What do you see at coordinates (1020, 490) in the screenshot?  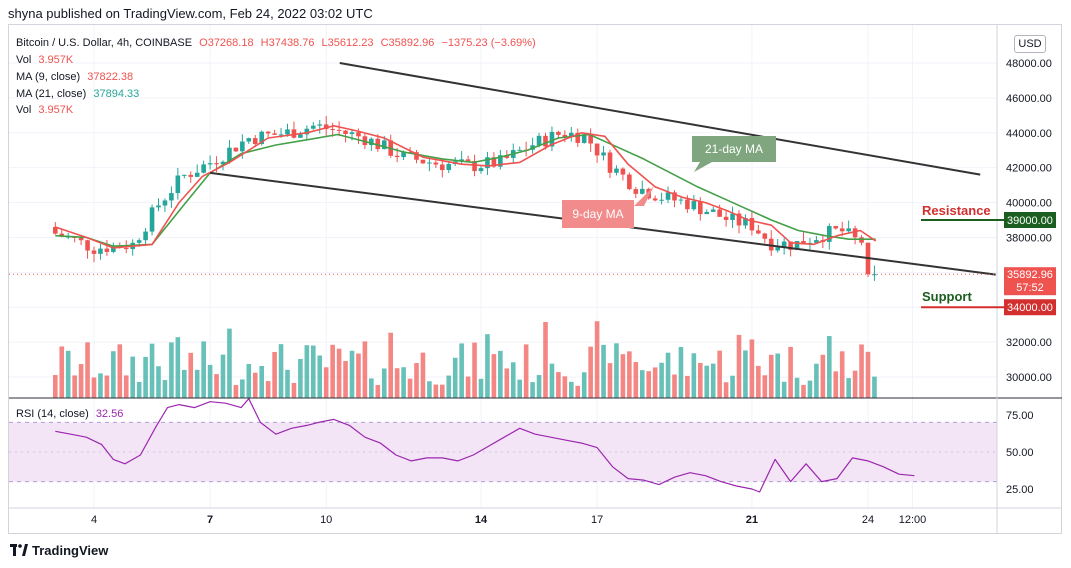 I see `rsi-tick-label: 25.00` at bounding box center [1020, 490].